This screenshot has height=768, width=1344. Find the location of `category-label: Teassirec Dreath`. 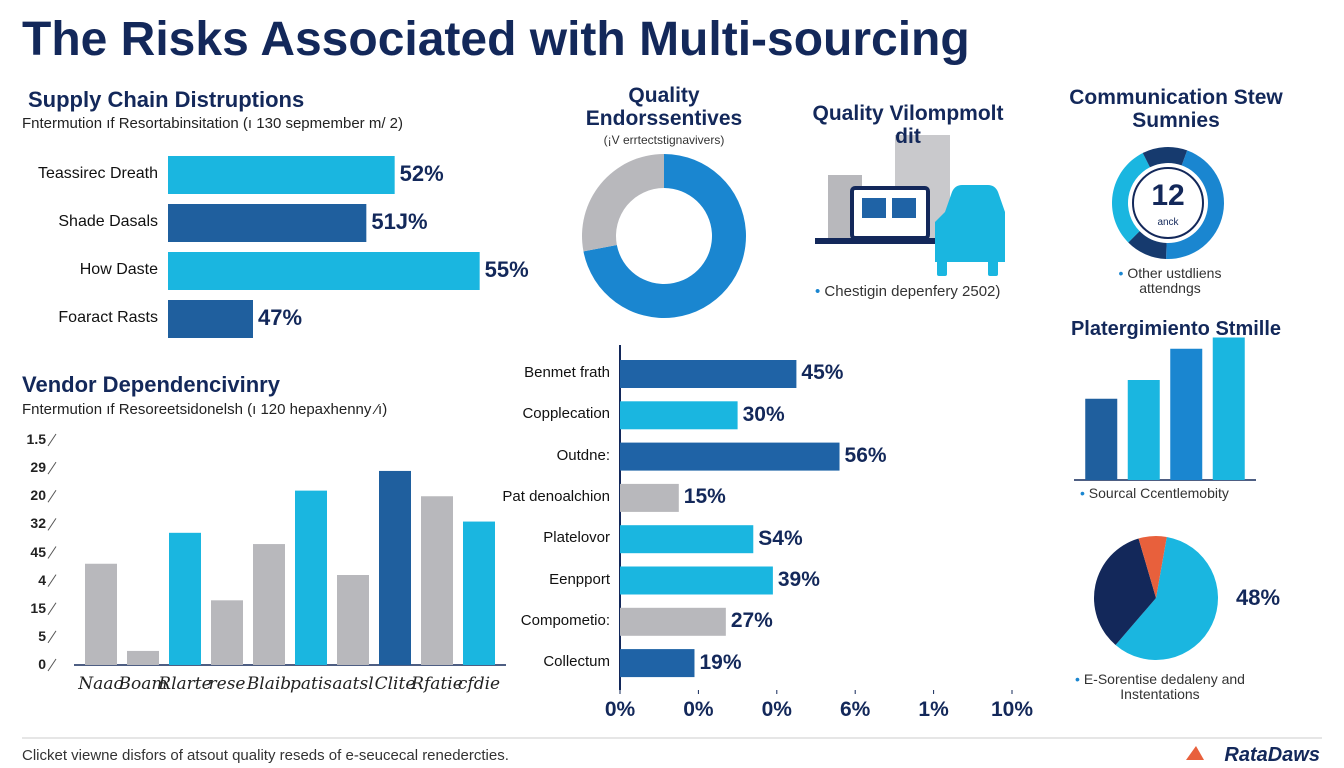

category-label: Teassirec Dreath is located at coordinates (97, 174).